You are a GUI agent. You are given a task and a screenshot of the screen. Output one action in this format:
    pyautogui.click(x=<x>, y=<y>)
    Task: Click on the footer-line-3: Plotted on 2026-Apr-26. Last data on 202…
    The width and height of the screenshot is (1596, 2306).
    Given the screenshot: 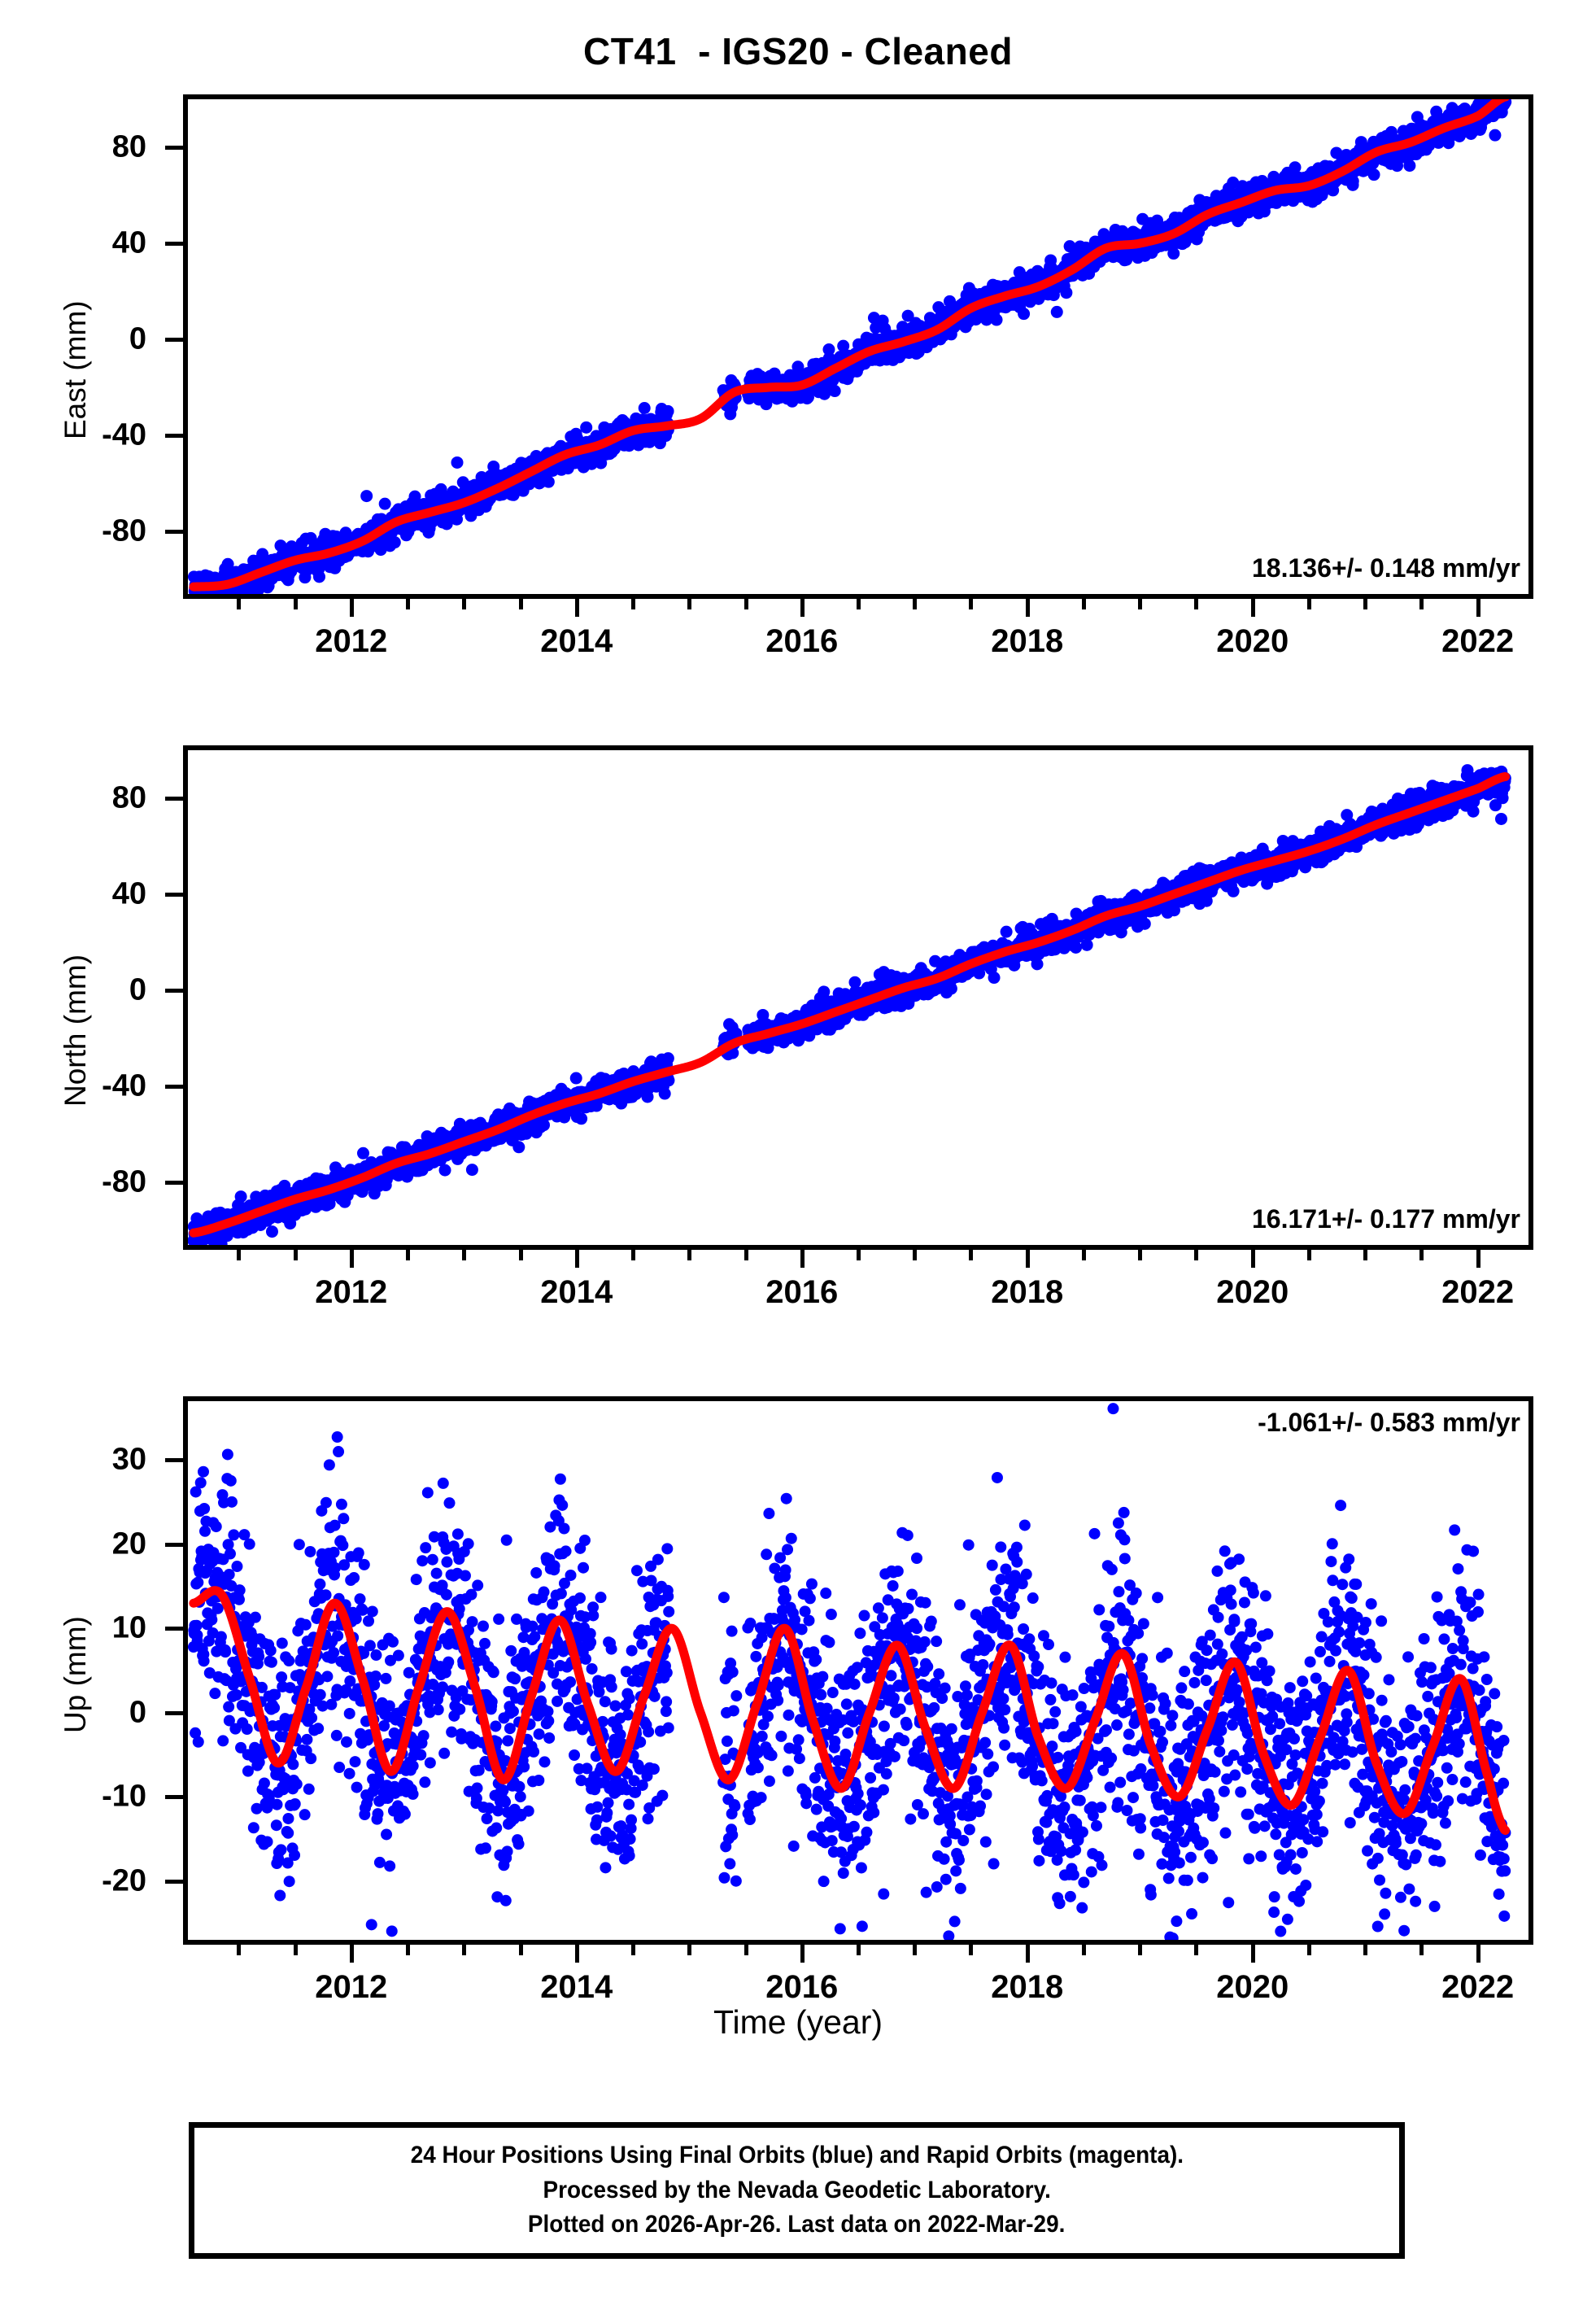 What is the action you would take?
    pyautogui.click(x=797, y=2224)
    